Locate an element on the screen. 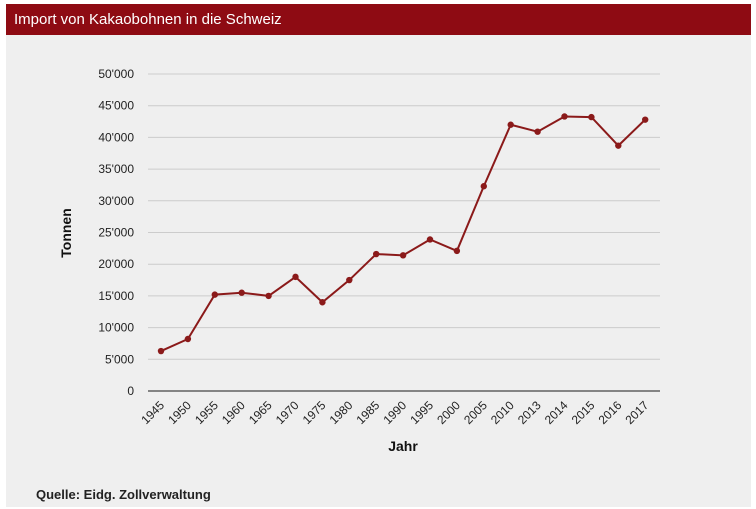  x-tick-label: 1955 is located at coordinates (206, 412).